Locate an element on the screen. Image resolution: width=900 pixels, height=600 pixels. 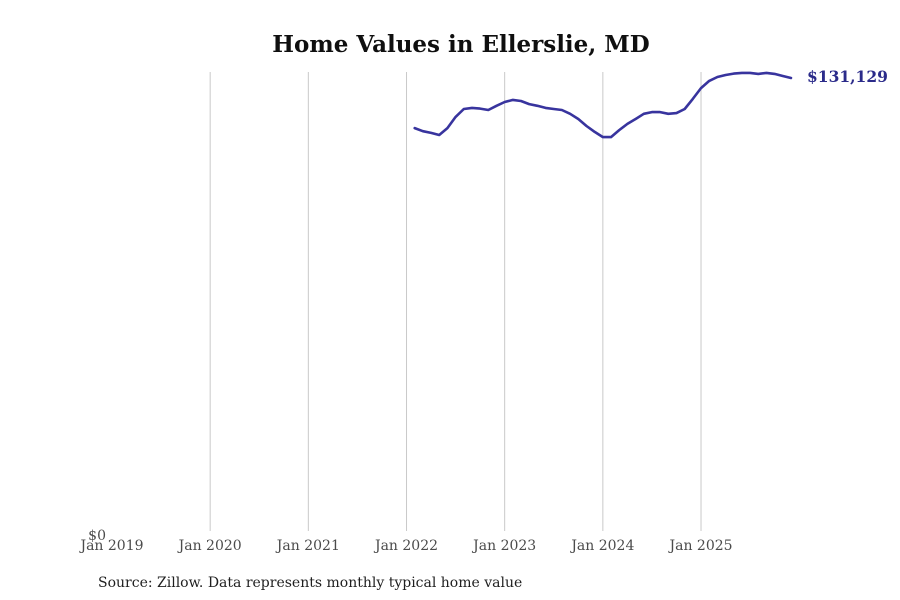
latest-value-label: $131,129 is located at coordinates (847, 76).